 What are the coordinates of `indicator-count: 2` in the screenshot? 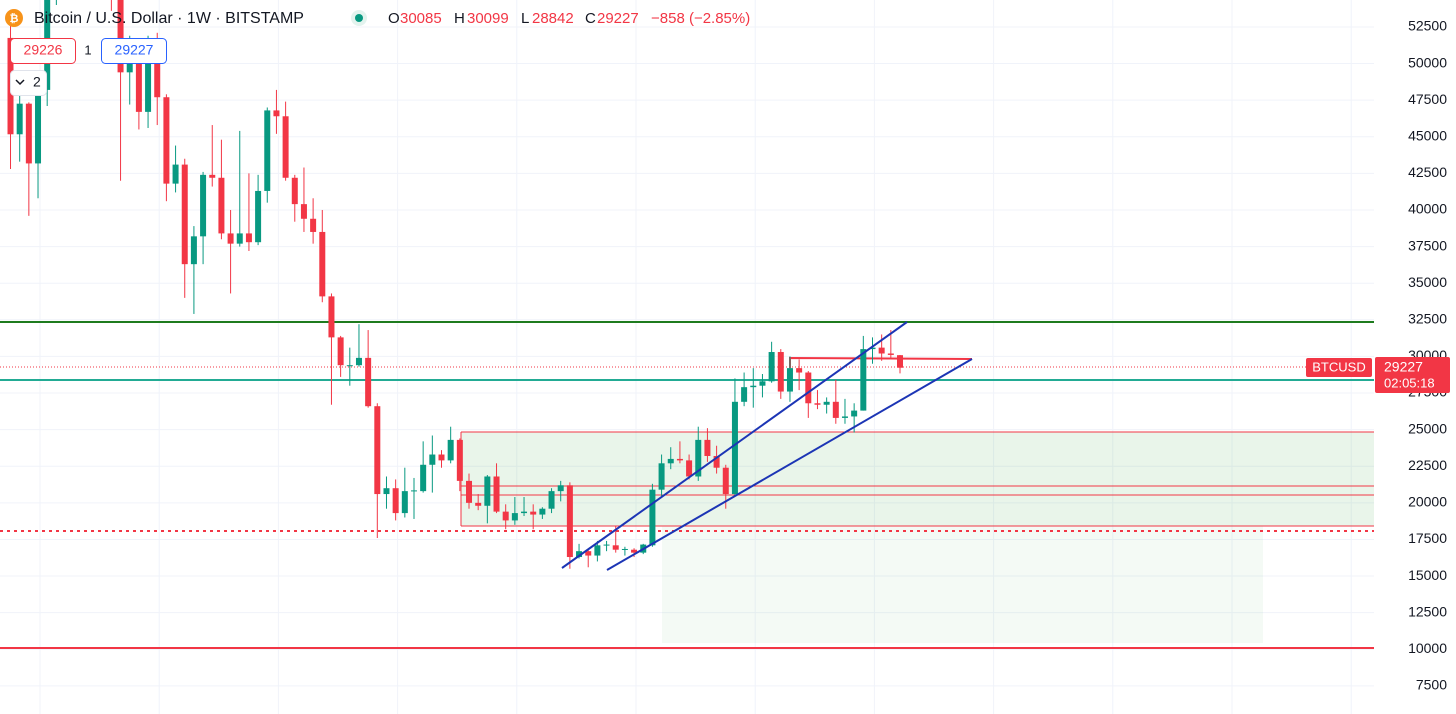 It's located at (37, 82).